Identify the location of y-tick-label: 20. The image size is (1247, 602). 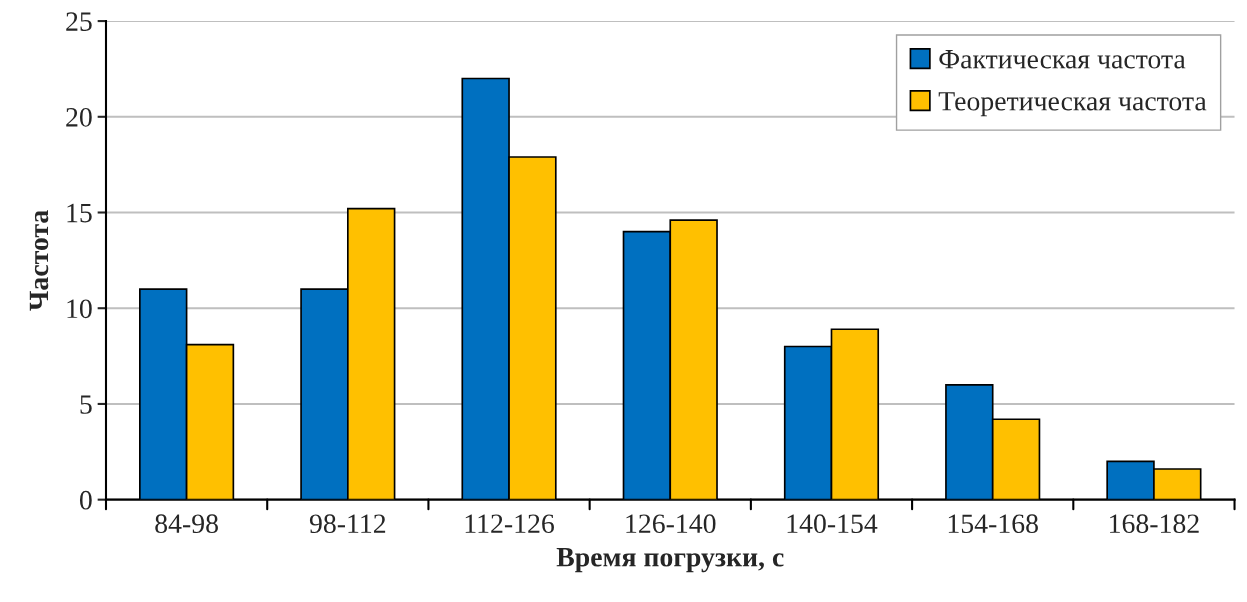
(79, 117).